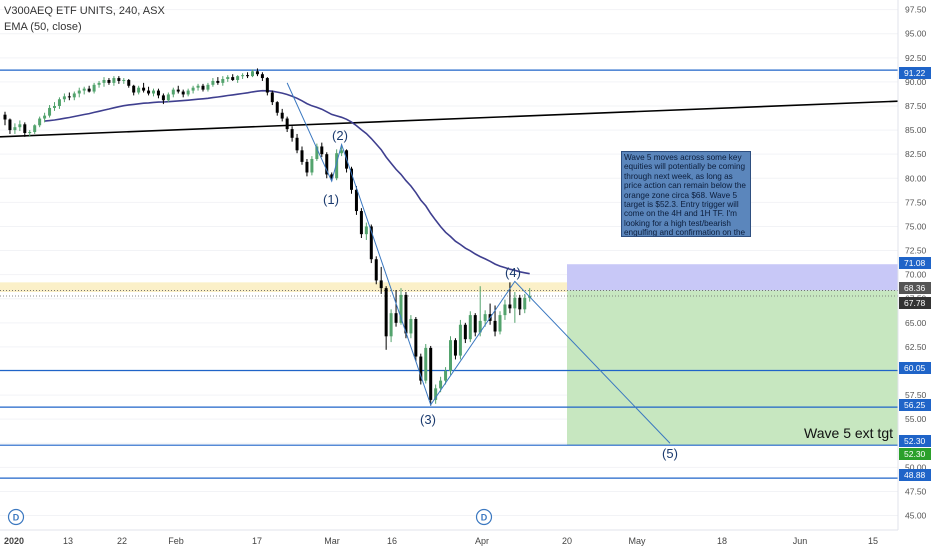 This screenshot has width=932, height=550. I want to click on dividend-marker, so click(16, 517).